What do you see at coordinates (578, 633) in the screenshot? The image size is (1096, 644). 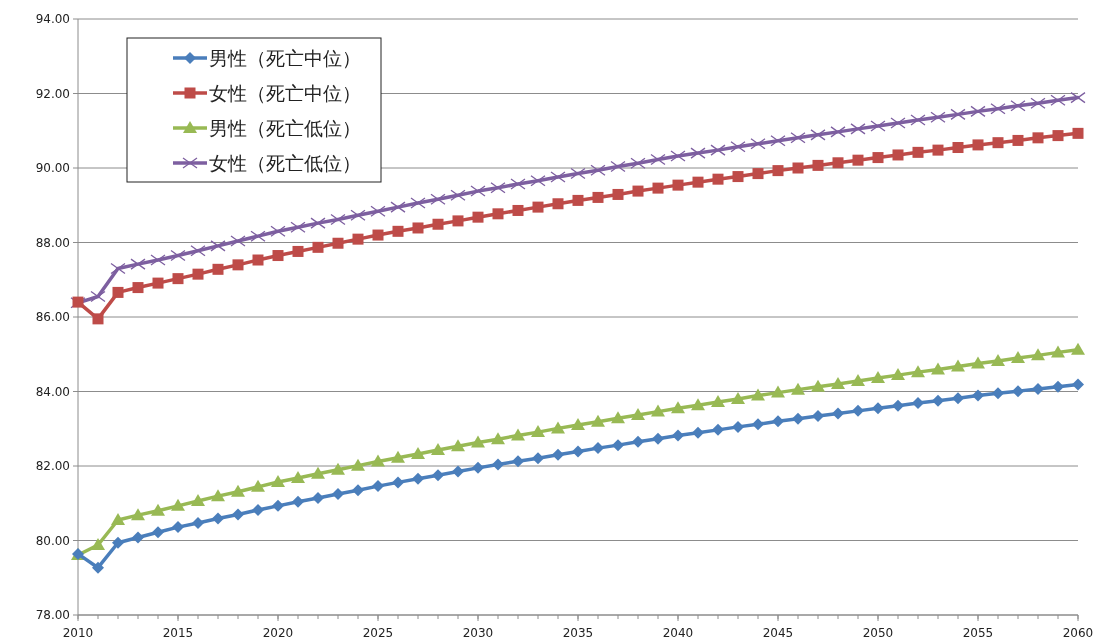 I see `x-tick-label: 2035` at bounding box center [578, 633].